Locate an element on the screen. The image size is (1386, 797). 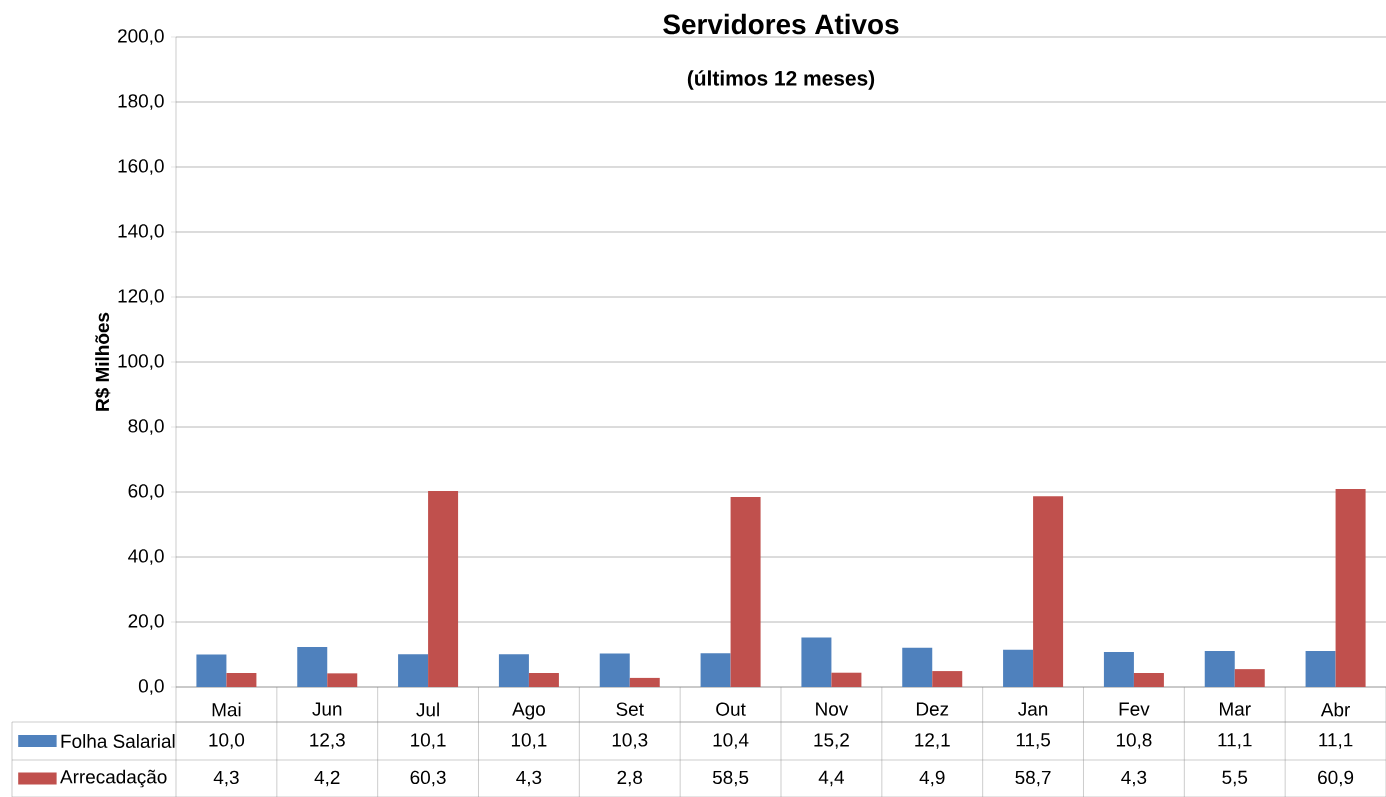
data-label: 10,4 is located at coordinates (731, 741).